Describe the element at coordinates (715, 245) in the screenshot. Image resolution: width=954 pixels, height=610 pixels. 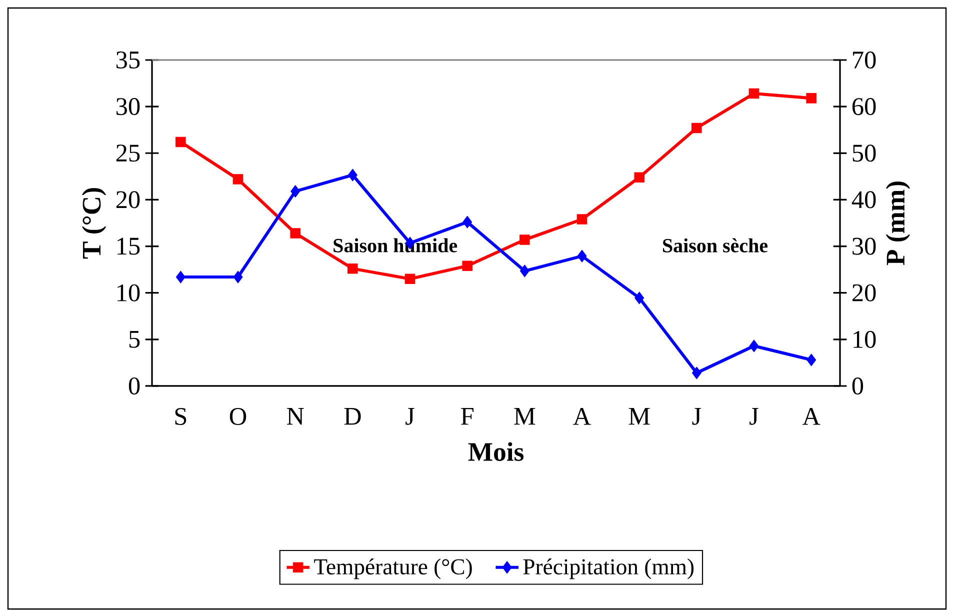
I see `annotation: Saison sèche` at that location.